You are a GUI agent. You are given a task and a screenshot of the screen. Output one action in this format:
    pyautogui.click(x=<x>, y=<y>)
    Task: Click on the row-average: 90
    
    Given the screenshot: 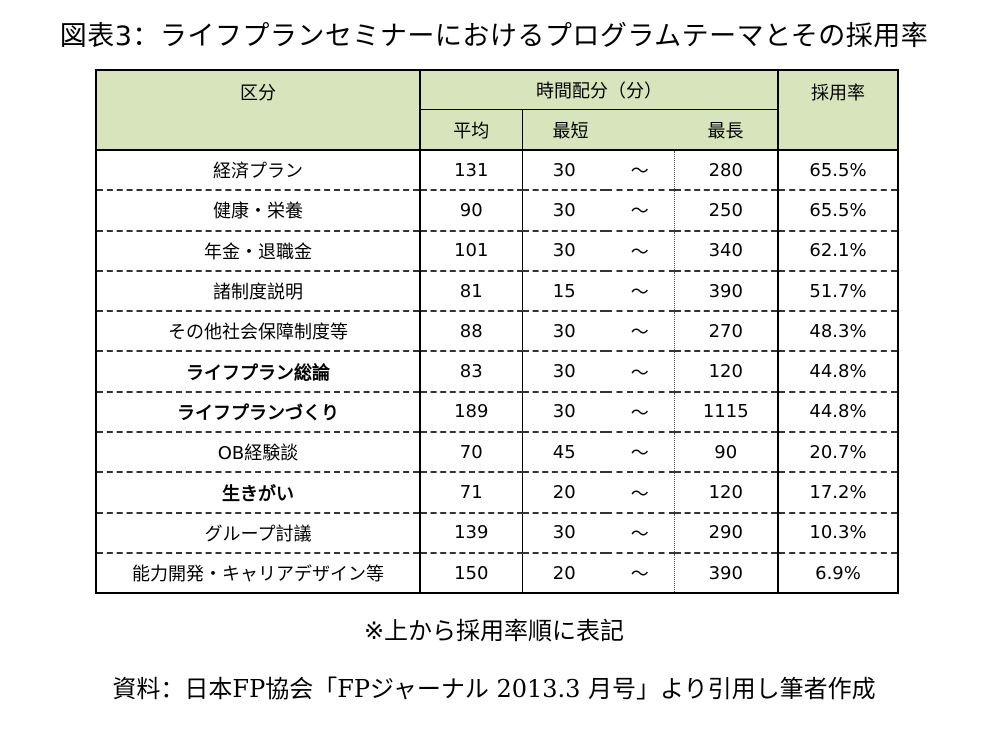 What is the action you would take?
    pyautogui.click(x=471, y=211)
    